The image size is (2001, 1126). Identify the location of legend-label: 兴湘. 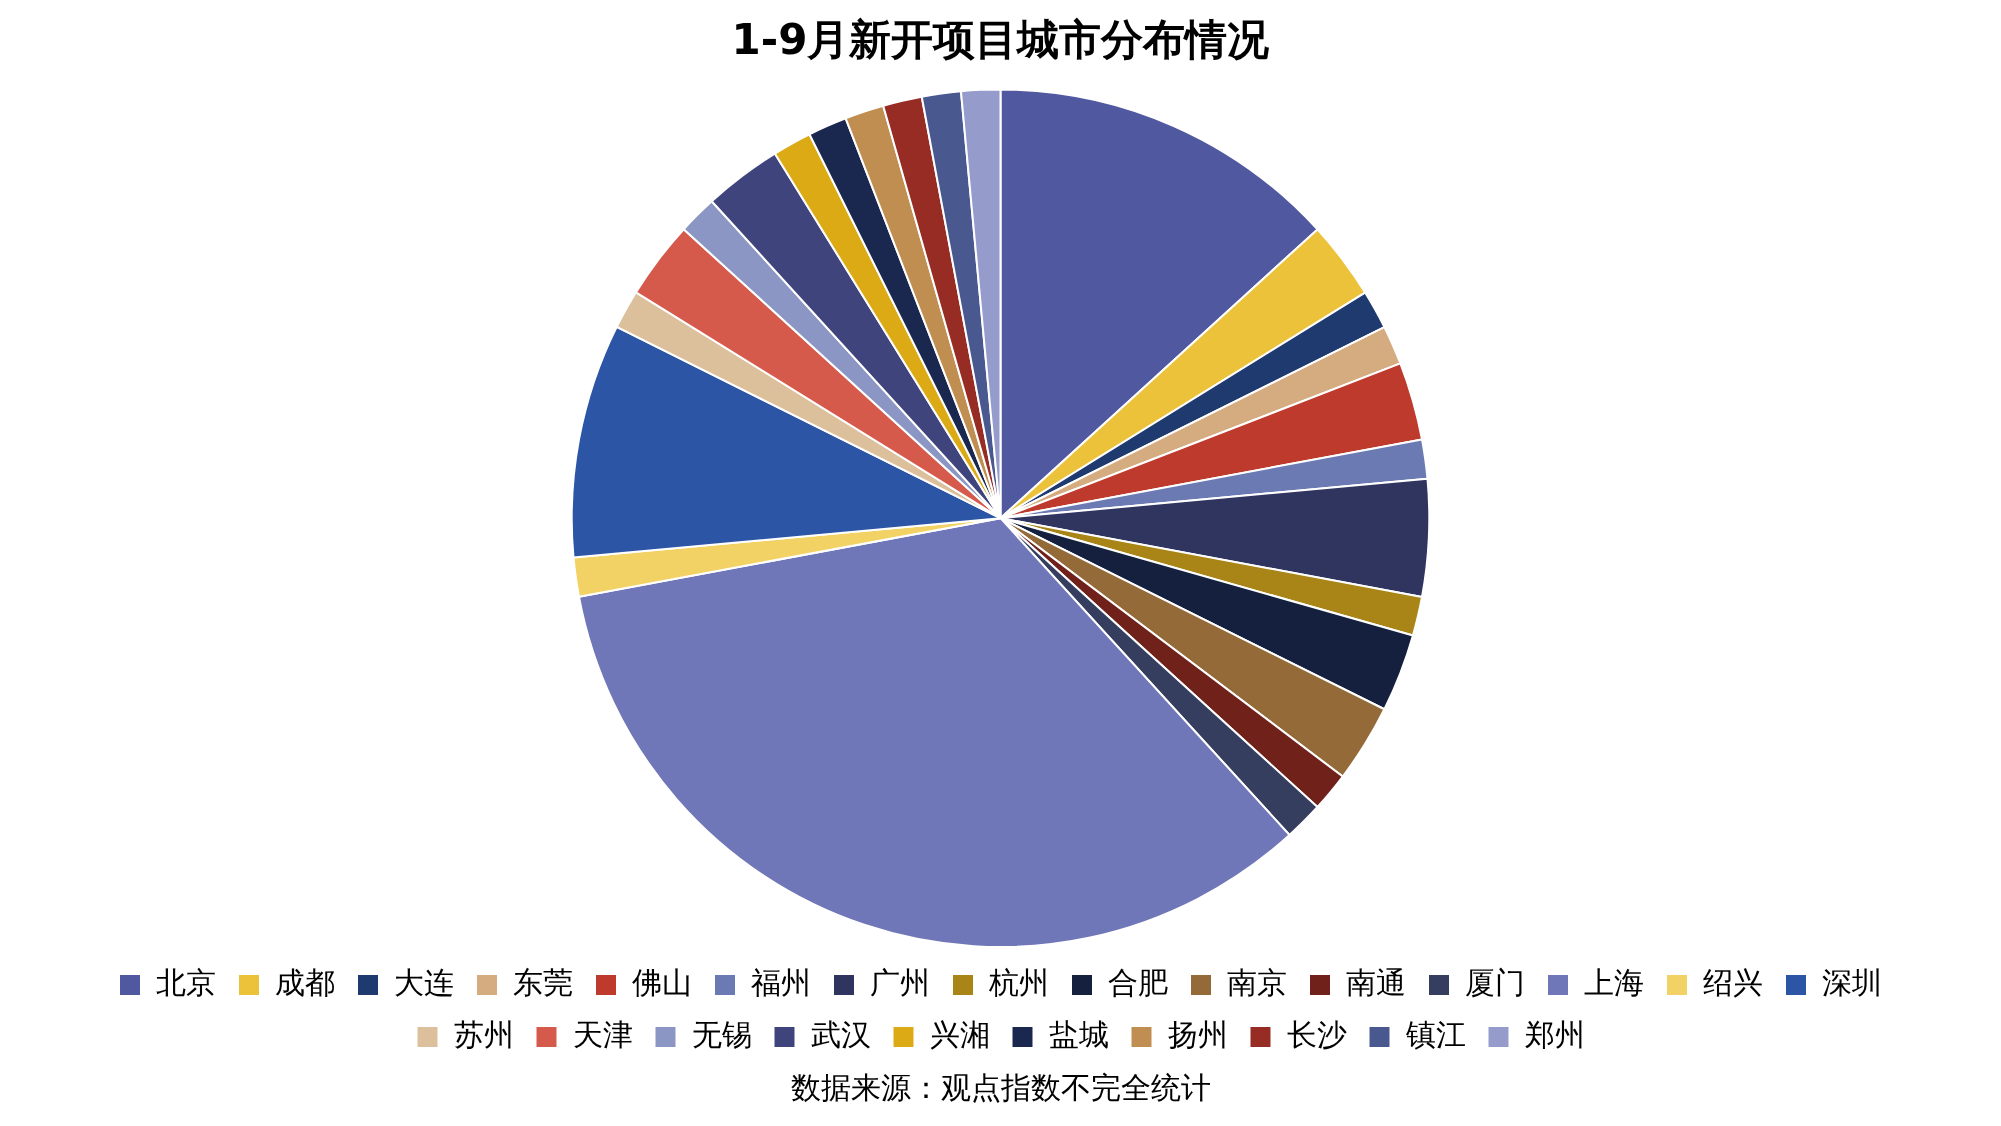
(959, 1034).